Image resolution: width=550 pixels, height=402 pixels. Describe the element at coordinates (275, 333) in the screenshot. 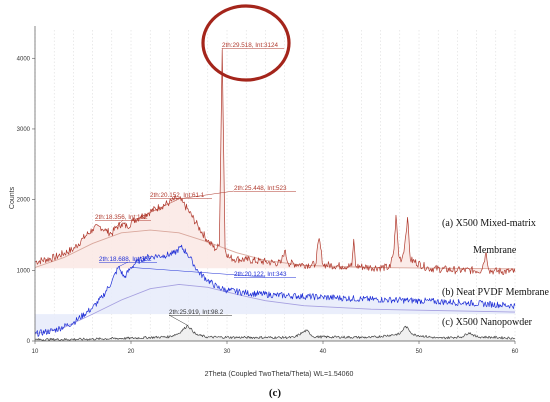

I see `series-line` at that location.